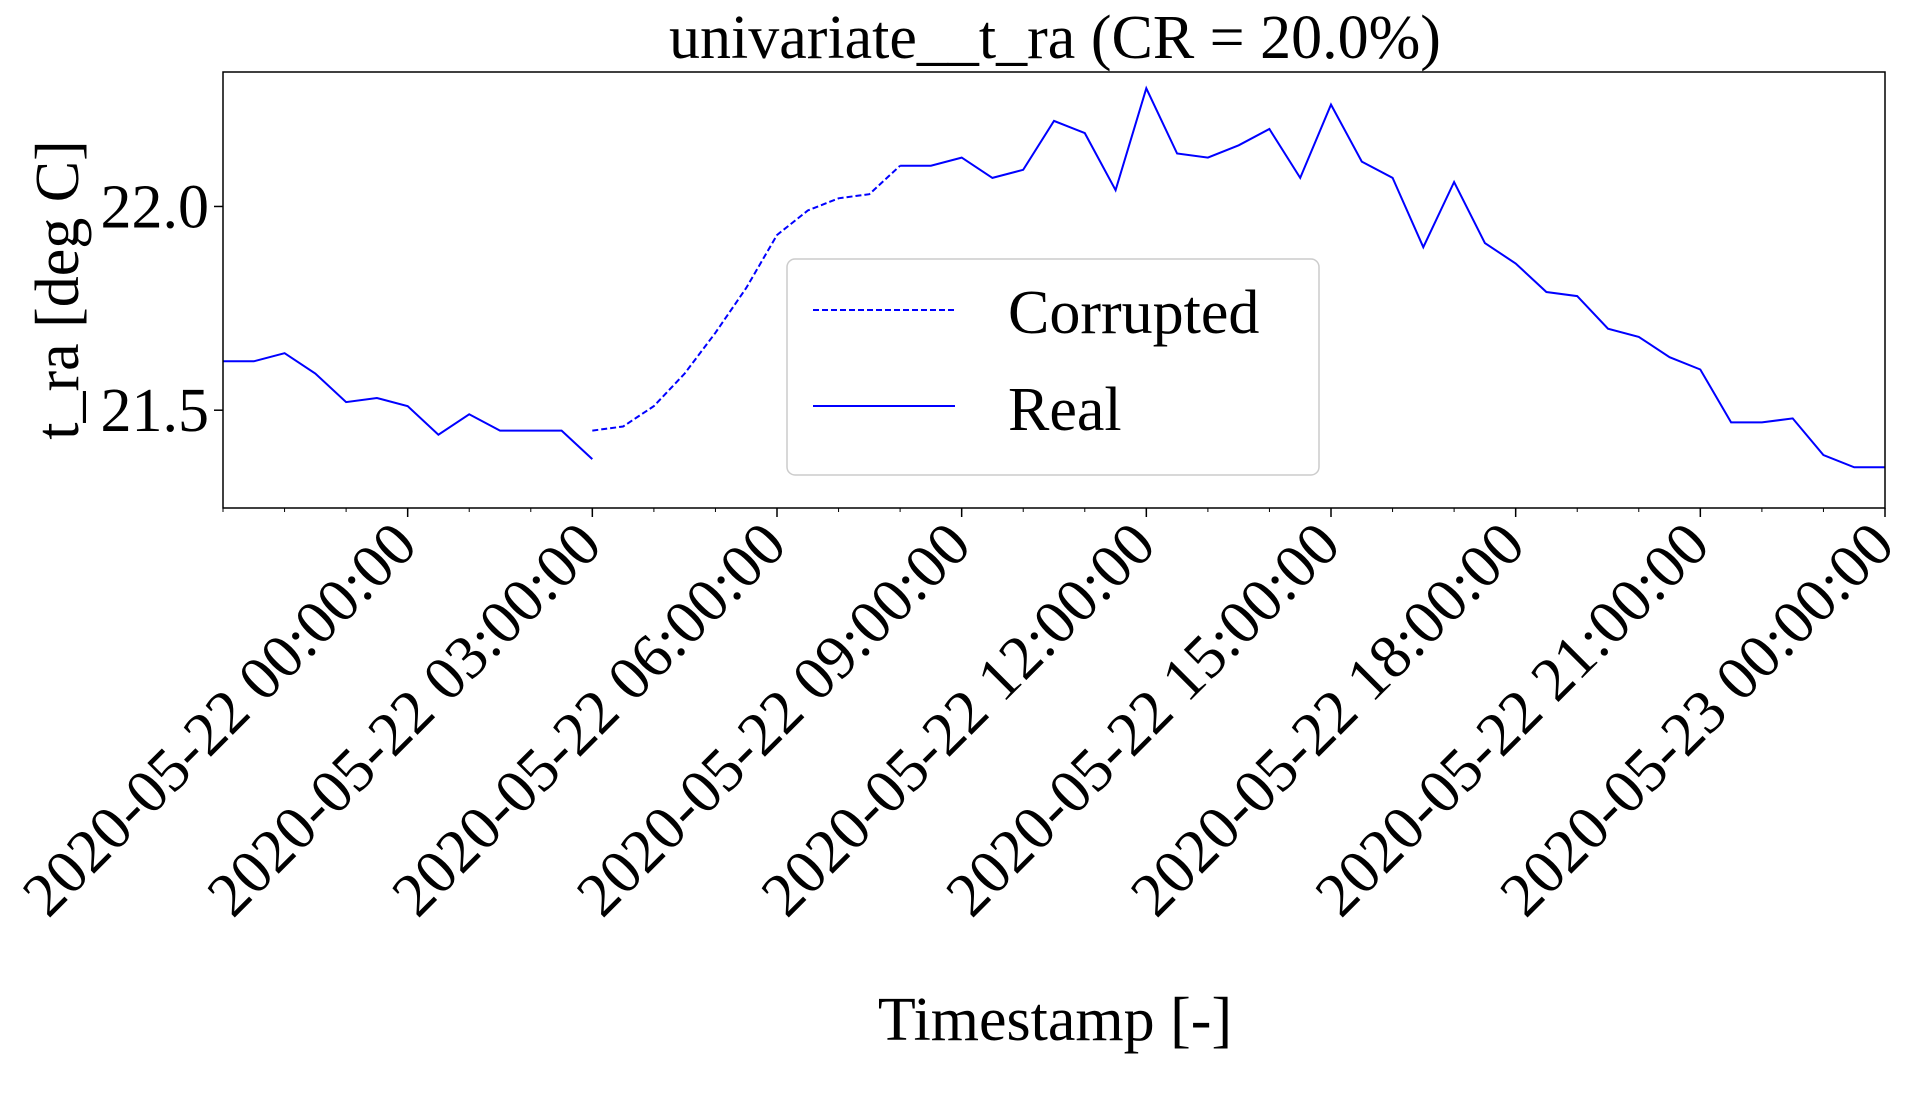 This screenshot has height=1097, width=1920. What do you see at coordinates (1065, 410) in the screenshot?
I see `legend-real-label: Real` at bounding box center [1065, 410].